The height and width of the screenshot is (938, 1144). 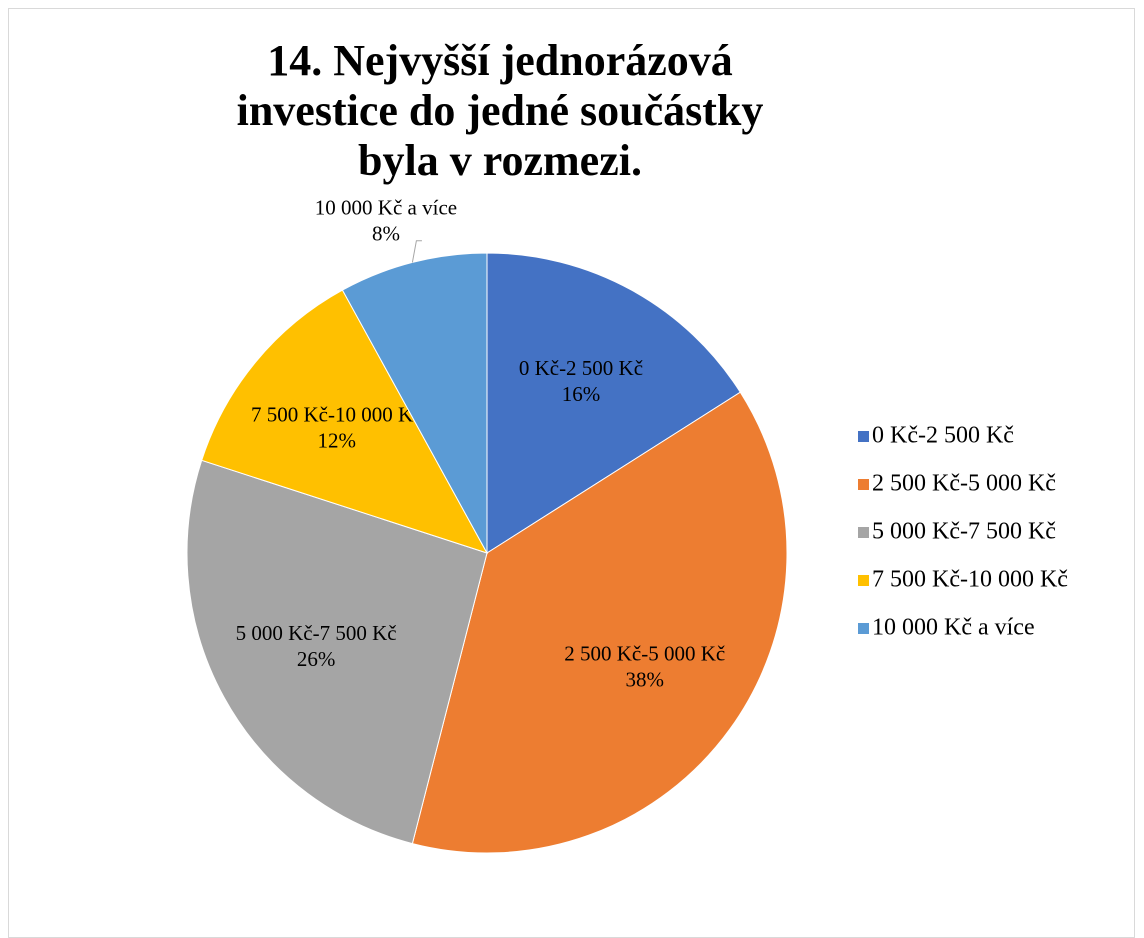 I want to click on leader-line, so click(x=416, y=251).